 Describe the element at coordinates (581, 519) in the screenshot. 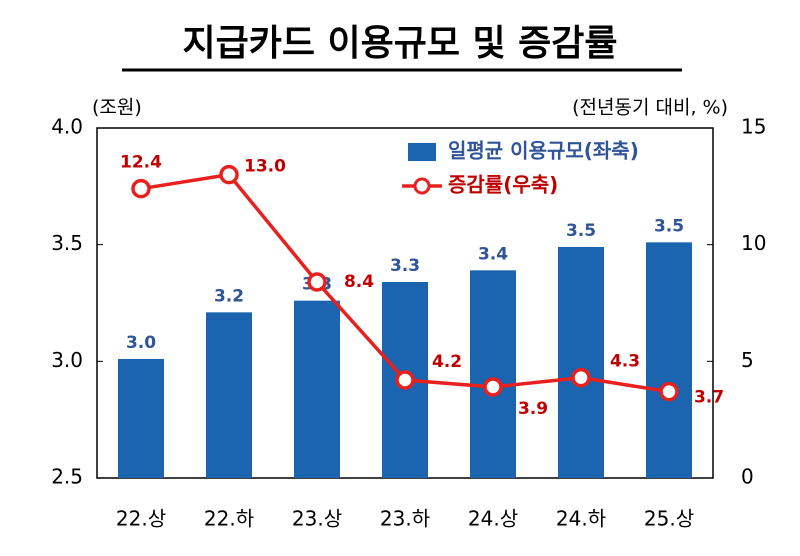

I see `x-tick-label: 24.하` at that location.